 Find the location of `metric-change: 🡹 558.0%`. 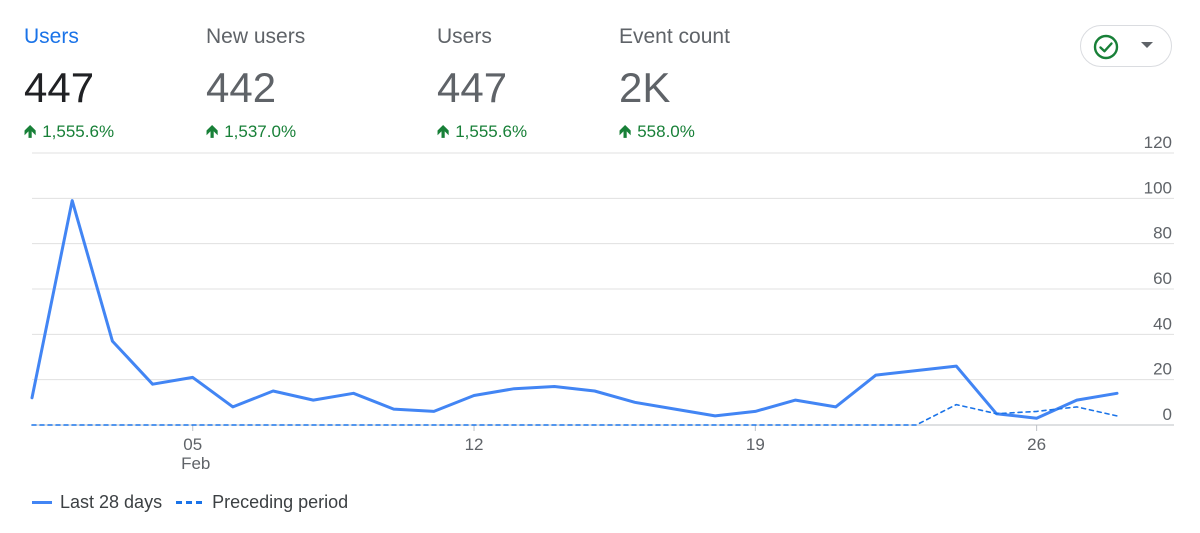

metric-change: 🡹 558.0% is located at coordinates (674, 132).